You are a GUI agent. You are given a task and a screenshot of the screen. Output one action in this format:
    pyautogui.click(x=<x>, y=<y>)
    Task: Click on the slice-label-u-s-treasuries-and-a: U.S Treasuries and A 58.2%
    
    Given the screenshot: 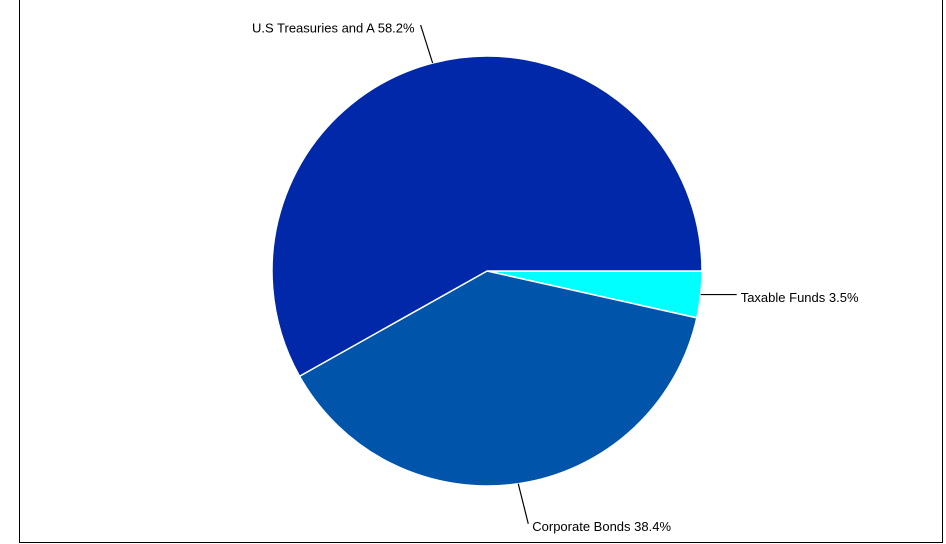 What is the action you would take?
    pyautogui.click(x=333, y=27)
    